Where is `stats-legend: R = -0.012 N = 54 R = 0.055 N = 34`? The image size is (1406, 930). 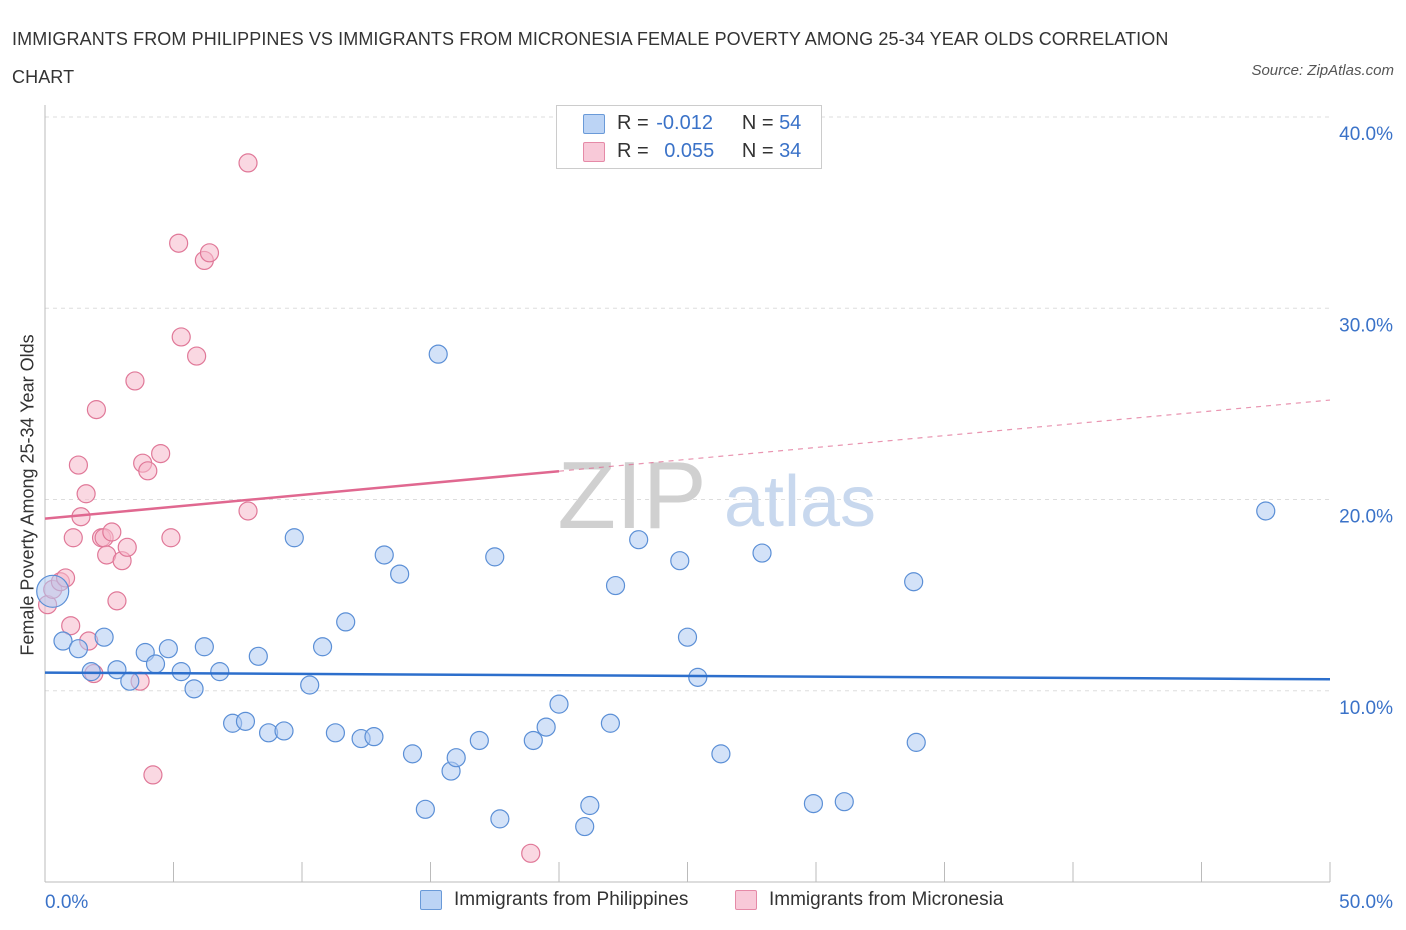 stats-legend: R = -0.012 N = 54 R = 0.055 N = 34 is located at coordinates (689, 137).